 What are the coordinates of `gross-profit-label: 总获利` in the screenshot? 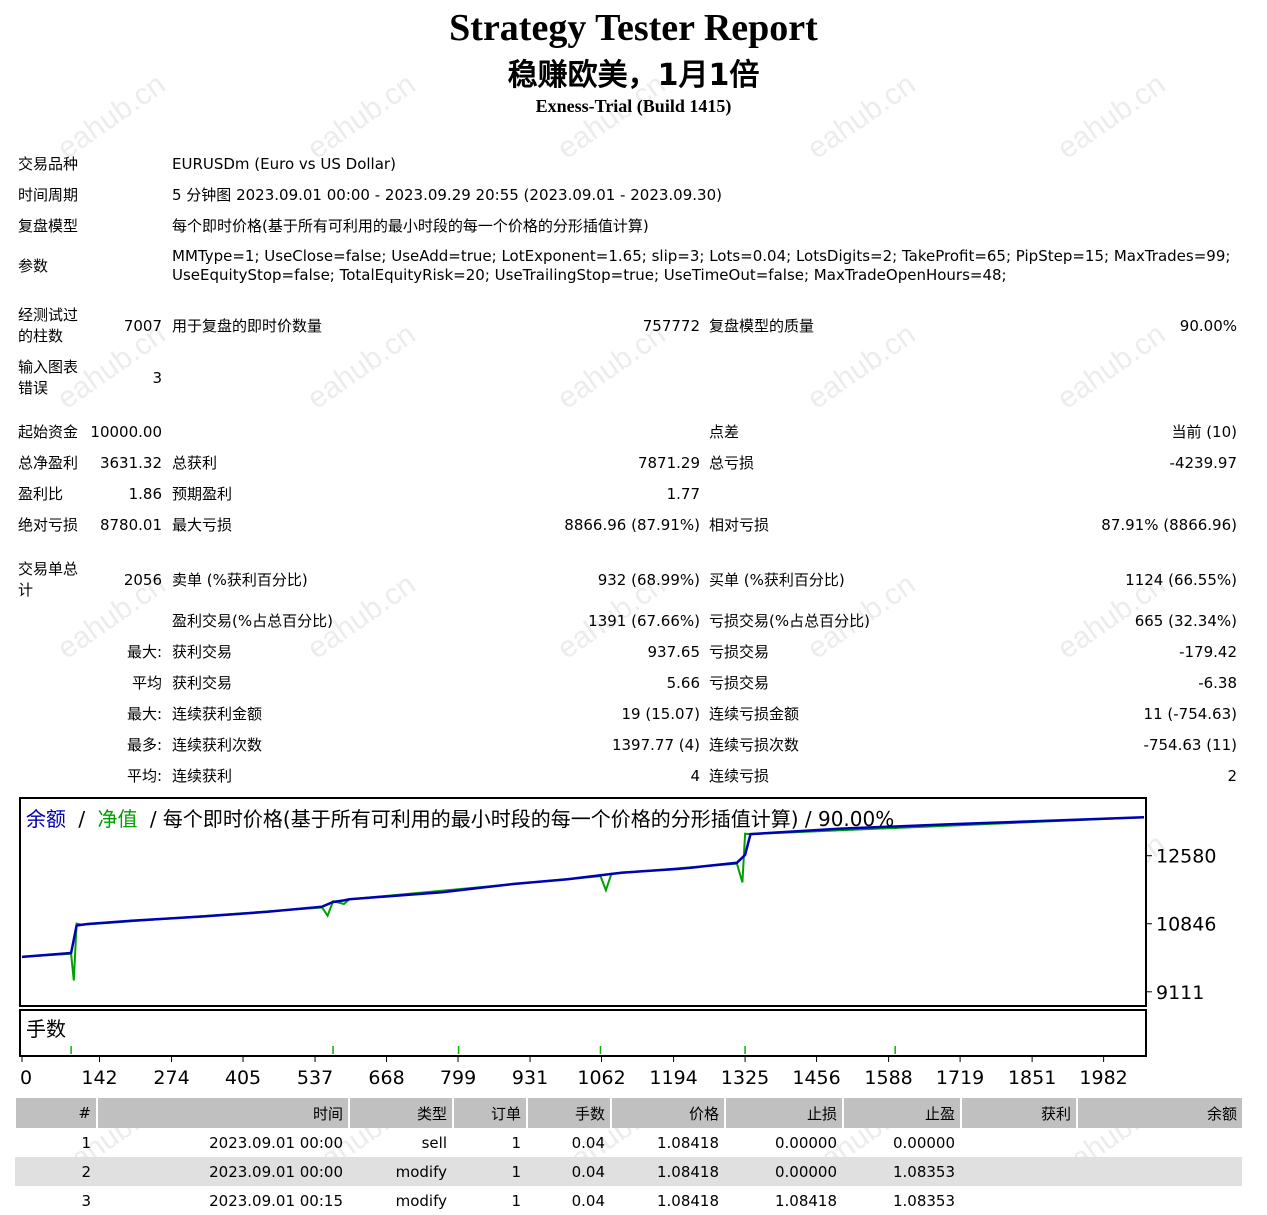 It's located at (195, 463).